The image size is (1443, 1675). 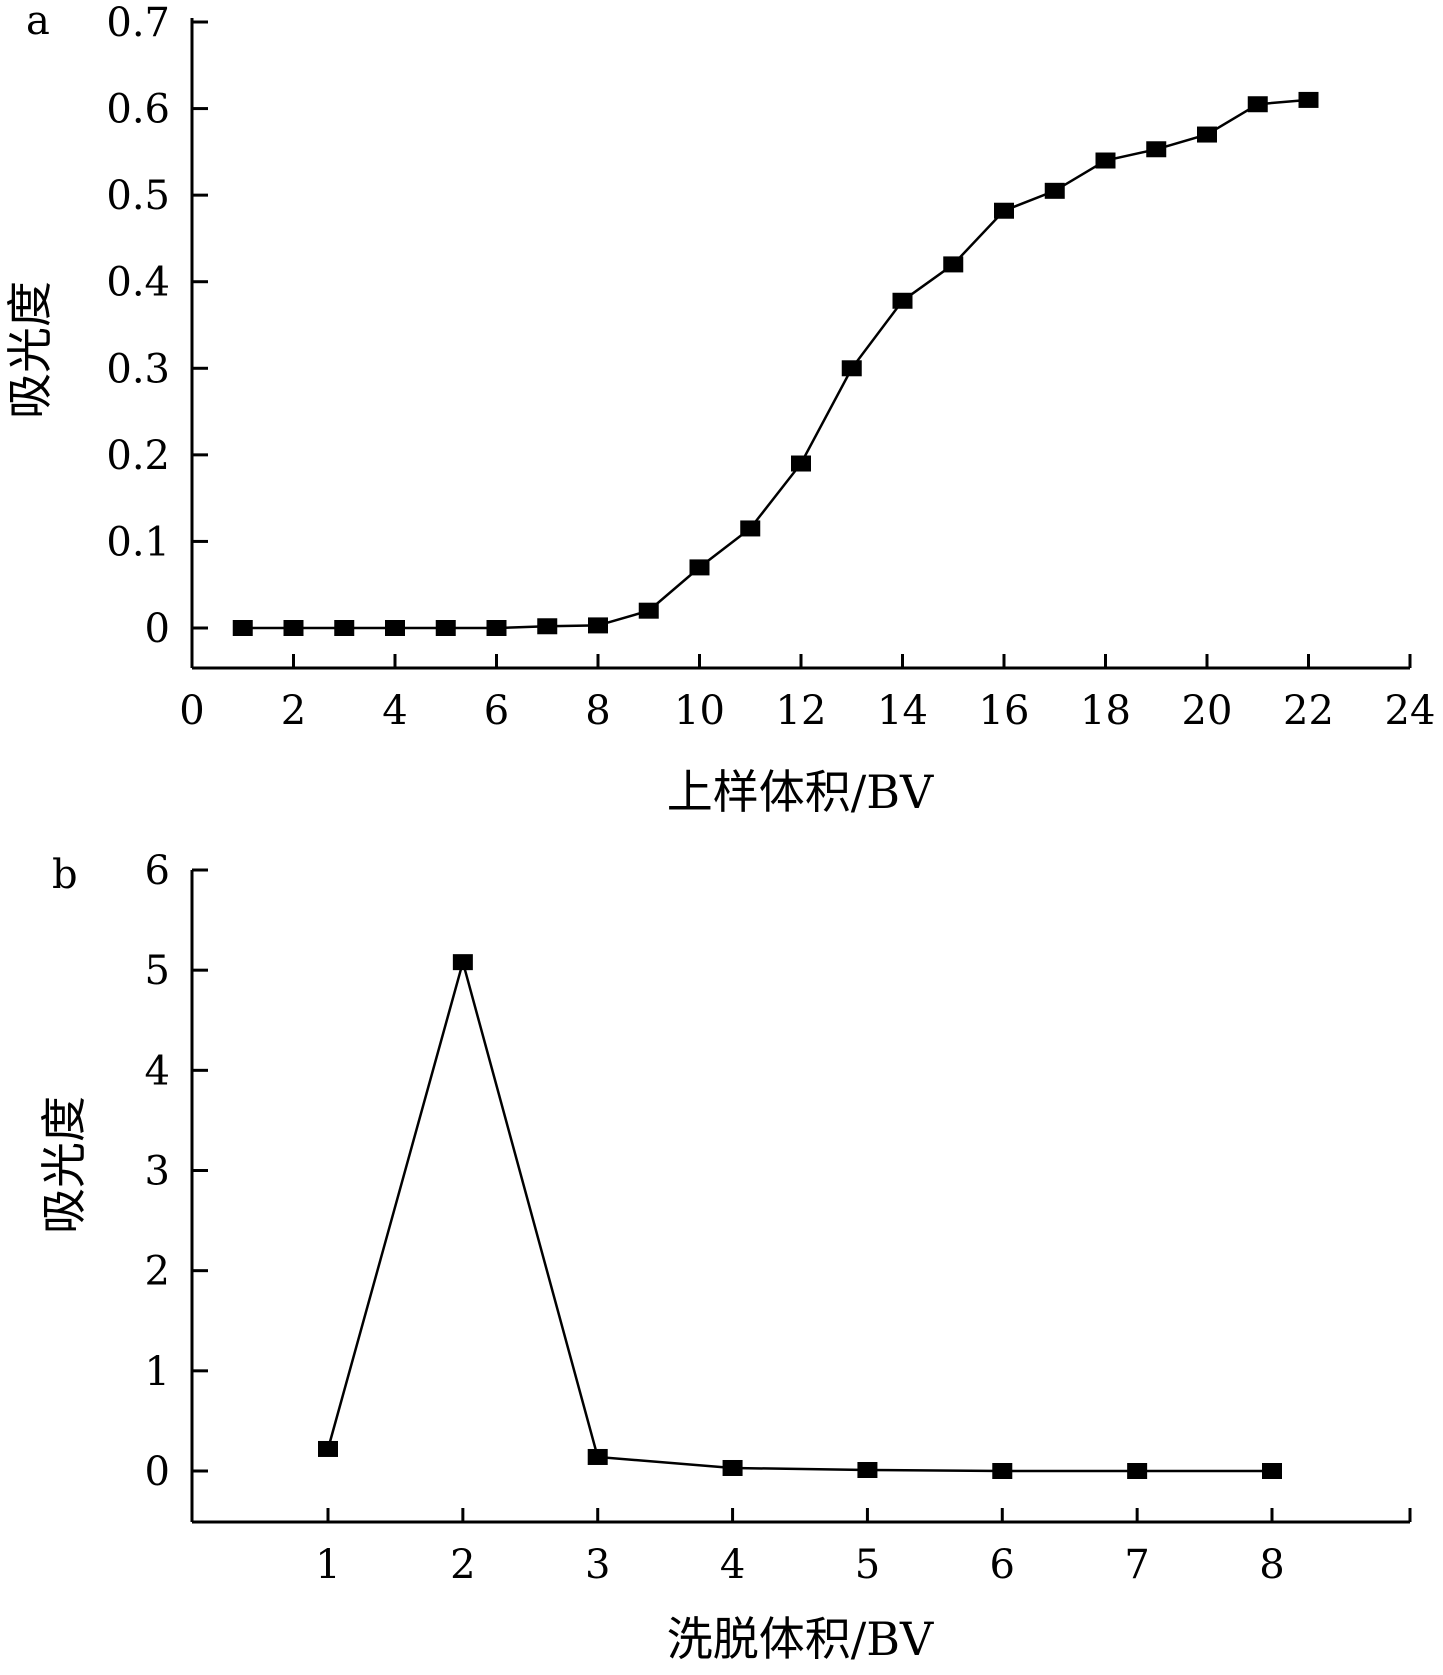 What do you see at coordinates (138, 542) in the screenshot?
I see `y-tick-label: 0.1` at bounding box center [138, 542].